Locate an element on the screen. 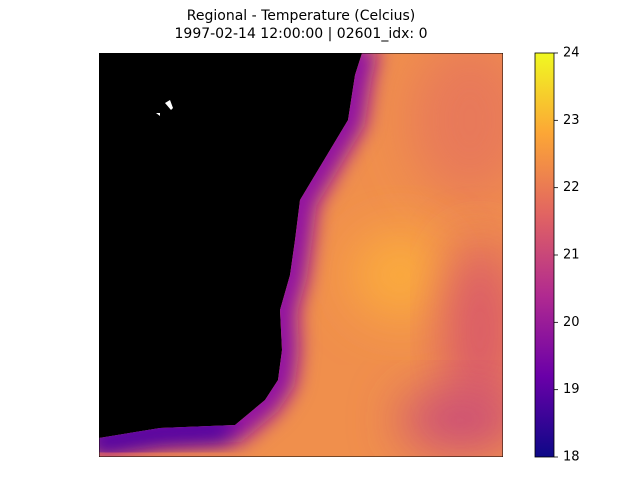  colorbar-tick-label: 18 is located at coordinates (571, 457).